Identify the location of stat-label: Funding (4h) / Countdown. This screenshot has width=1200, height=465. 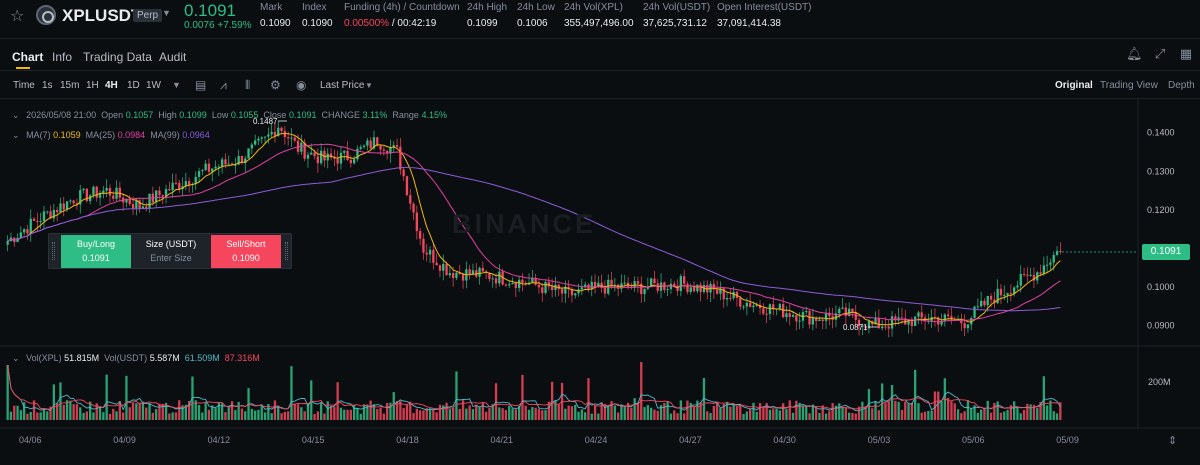
(402, 7).